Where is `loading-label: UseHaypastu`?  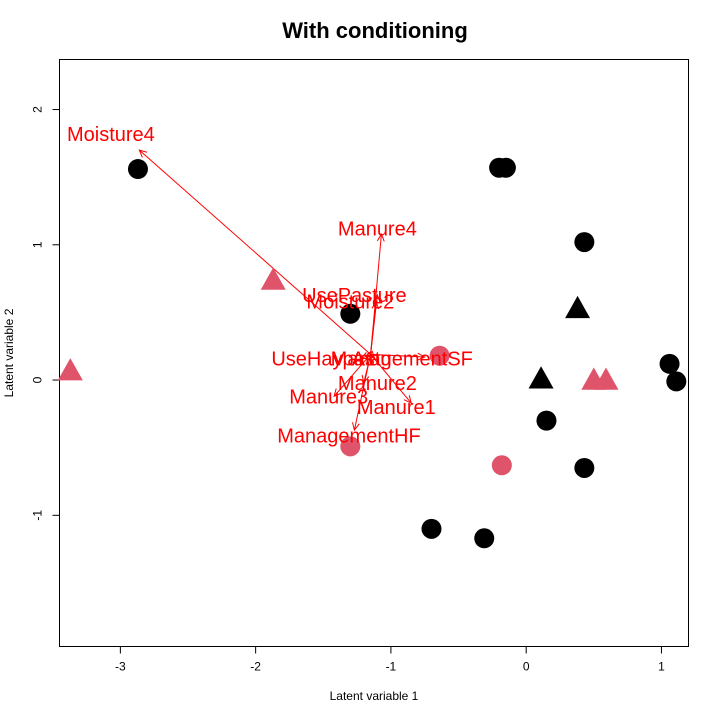 loading-label: UseHaypastu is located at coordinates (331, 359).